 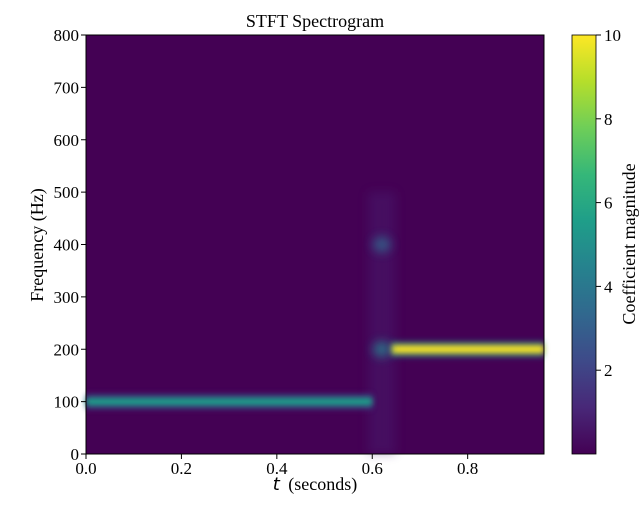 I want to click on x-tick-label: 0.0, so click(x=85, y=468).